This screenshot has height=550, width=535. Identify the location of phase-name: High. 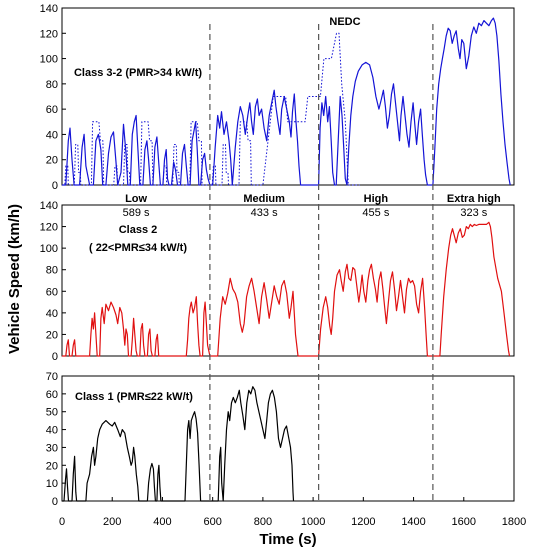
(376, 199).